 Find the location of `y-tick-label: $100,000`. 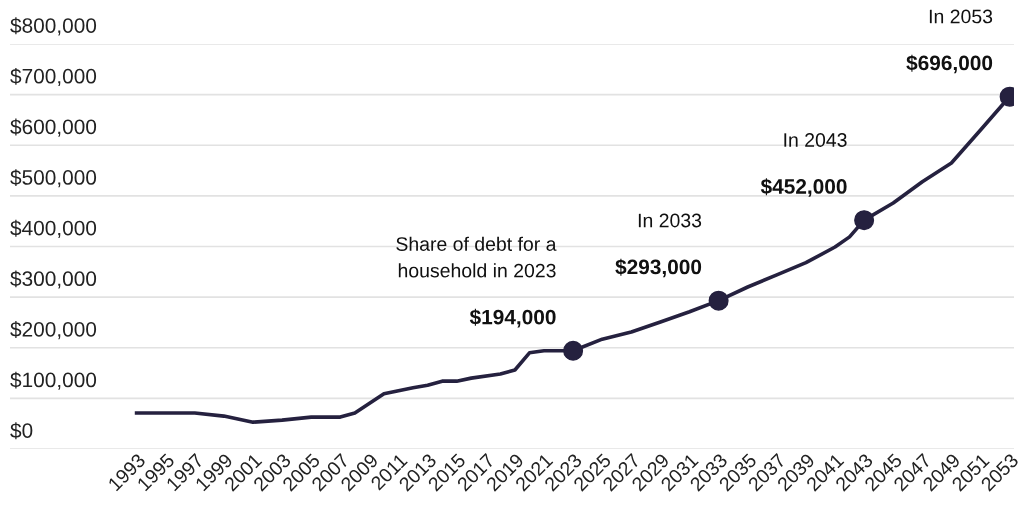

y-tick-label: $100,000 is located at coordinates (53, 380).